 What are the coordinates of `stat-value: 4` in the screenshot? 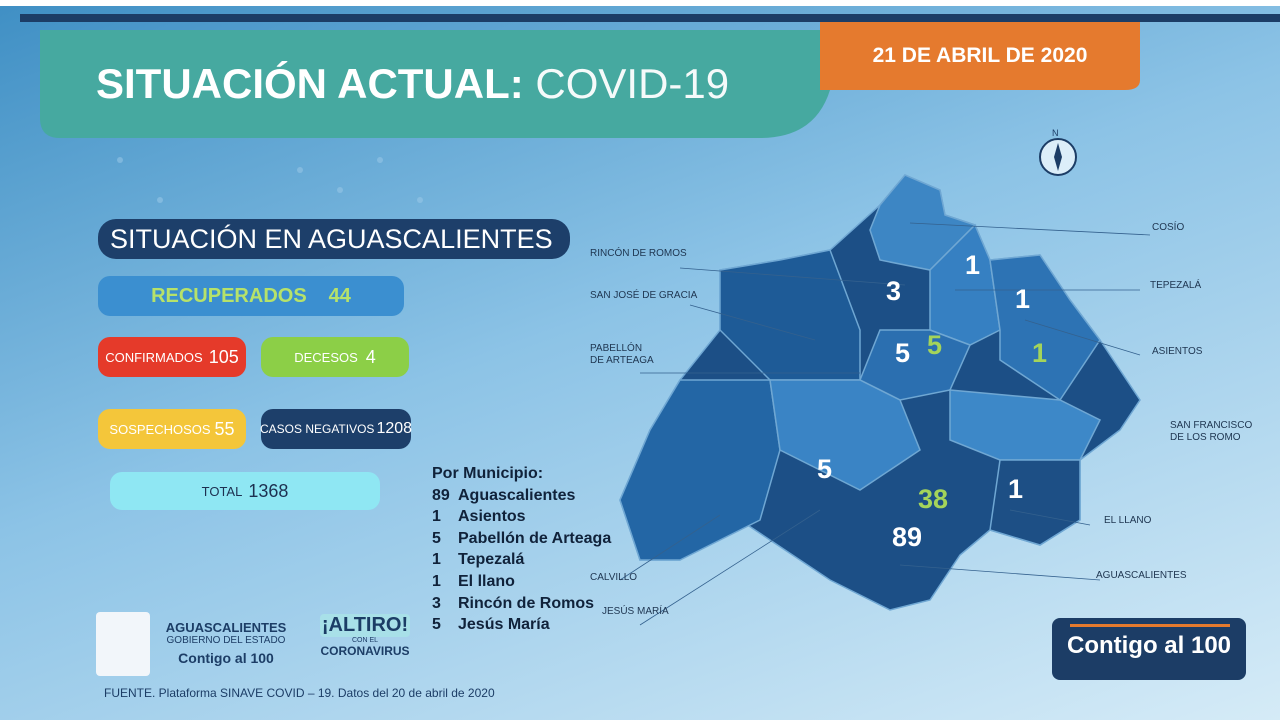 It's located at (370, 356).